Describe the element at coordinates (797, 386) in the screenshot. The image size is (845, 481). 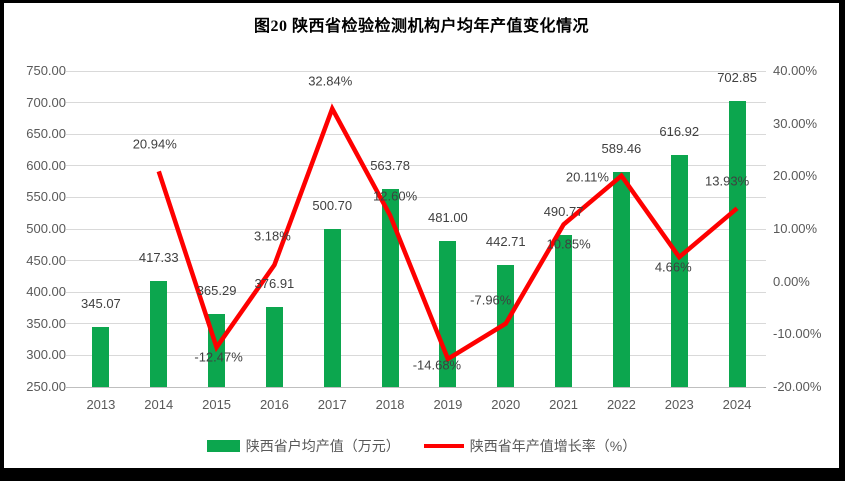
I see `y-axis-tick-right: -20.00%` at that location.